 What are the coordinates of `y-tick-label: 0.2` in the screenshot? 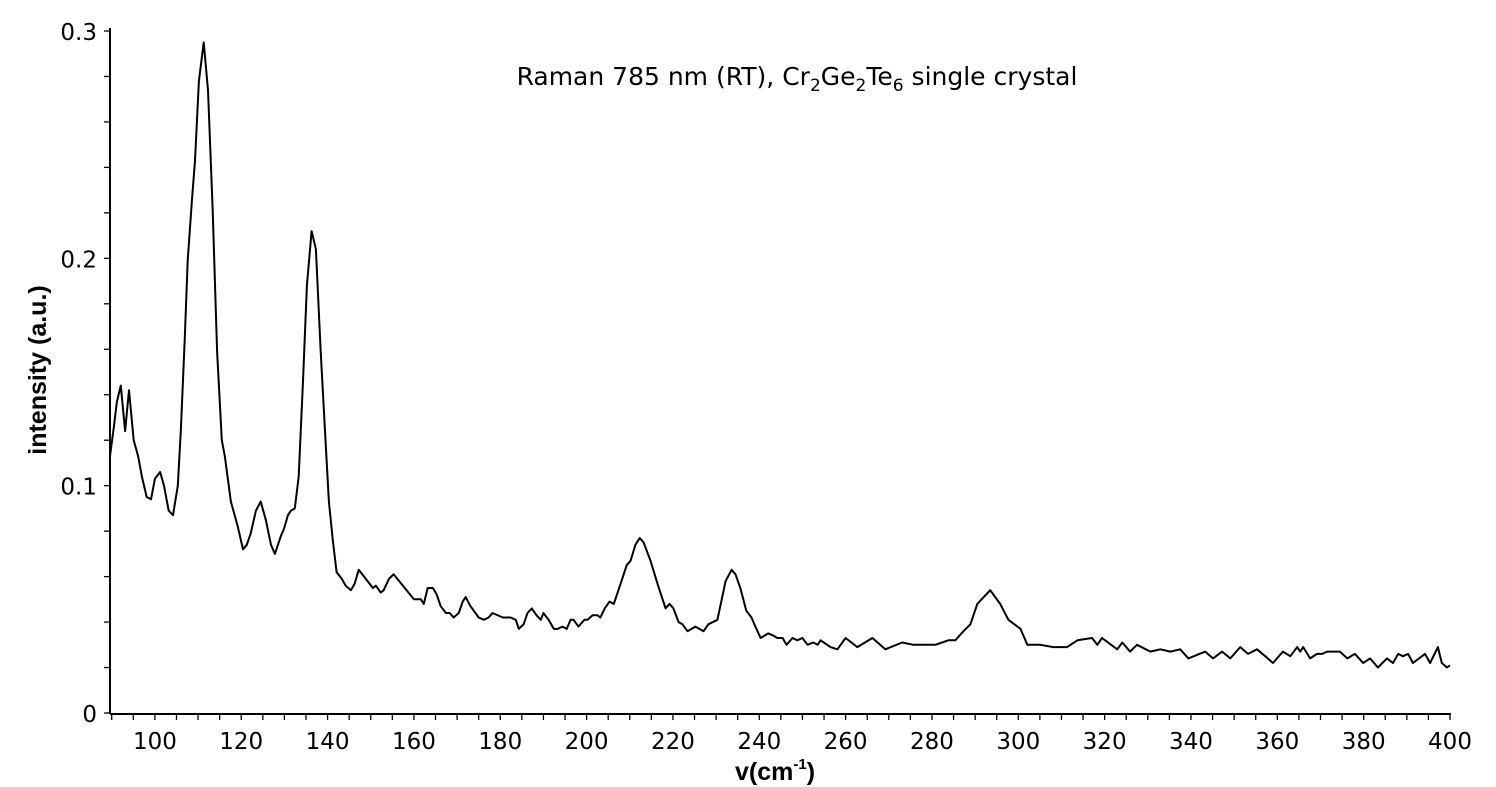 It's located at (78, 260).